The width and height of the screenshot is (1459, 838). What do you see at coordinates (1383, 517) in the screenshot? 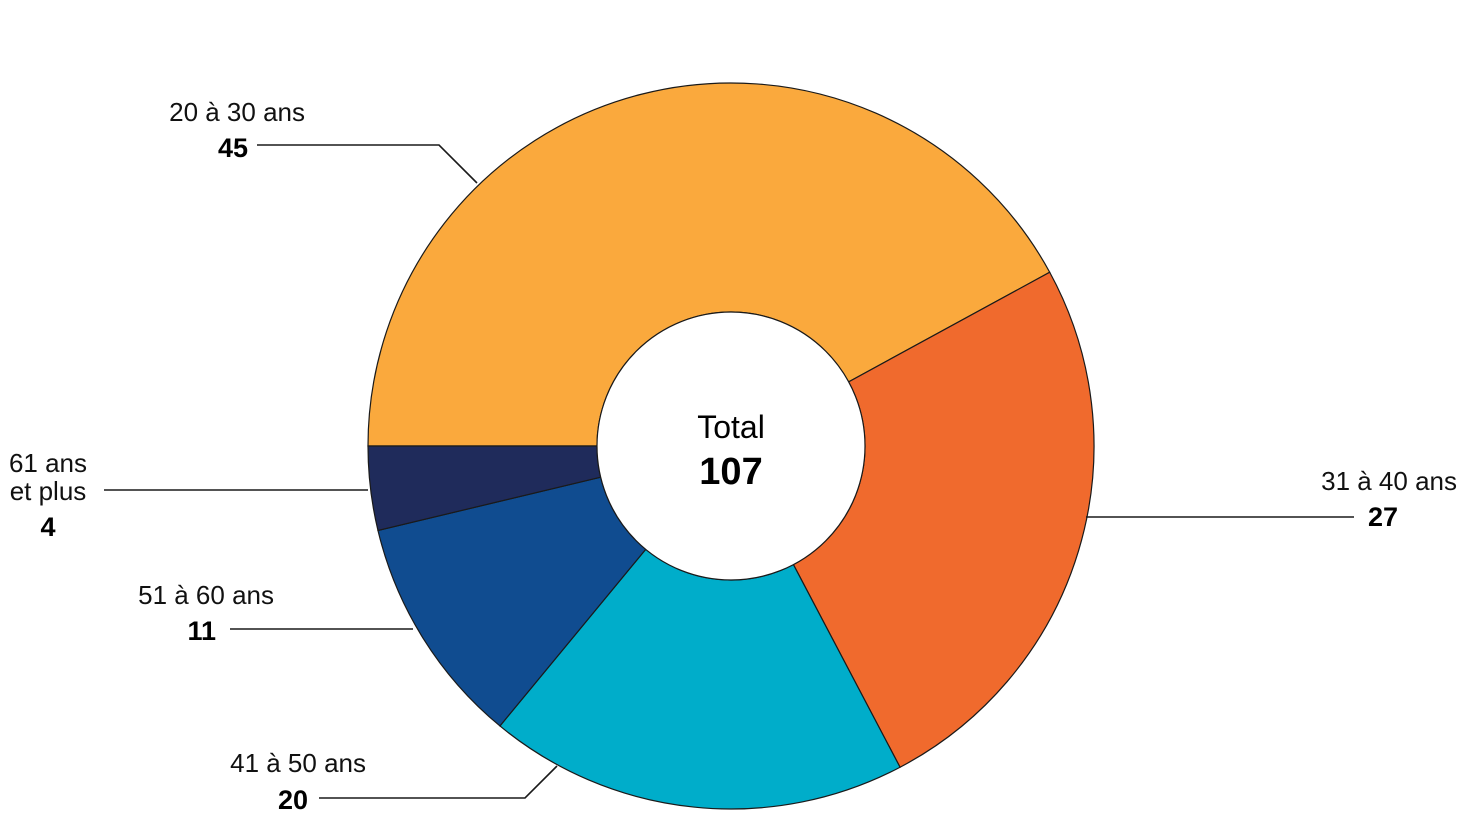
I see `slice-value-31-40: 27` at bounding box center [1383, 517].